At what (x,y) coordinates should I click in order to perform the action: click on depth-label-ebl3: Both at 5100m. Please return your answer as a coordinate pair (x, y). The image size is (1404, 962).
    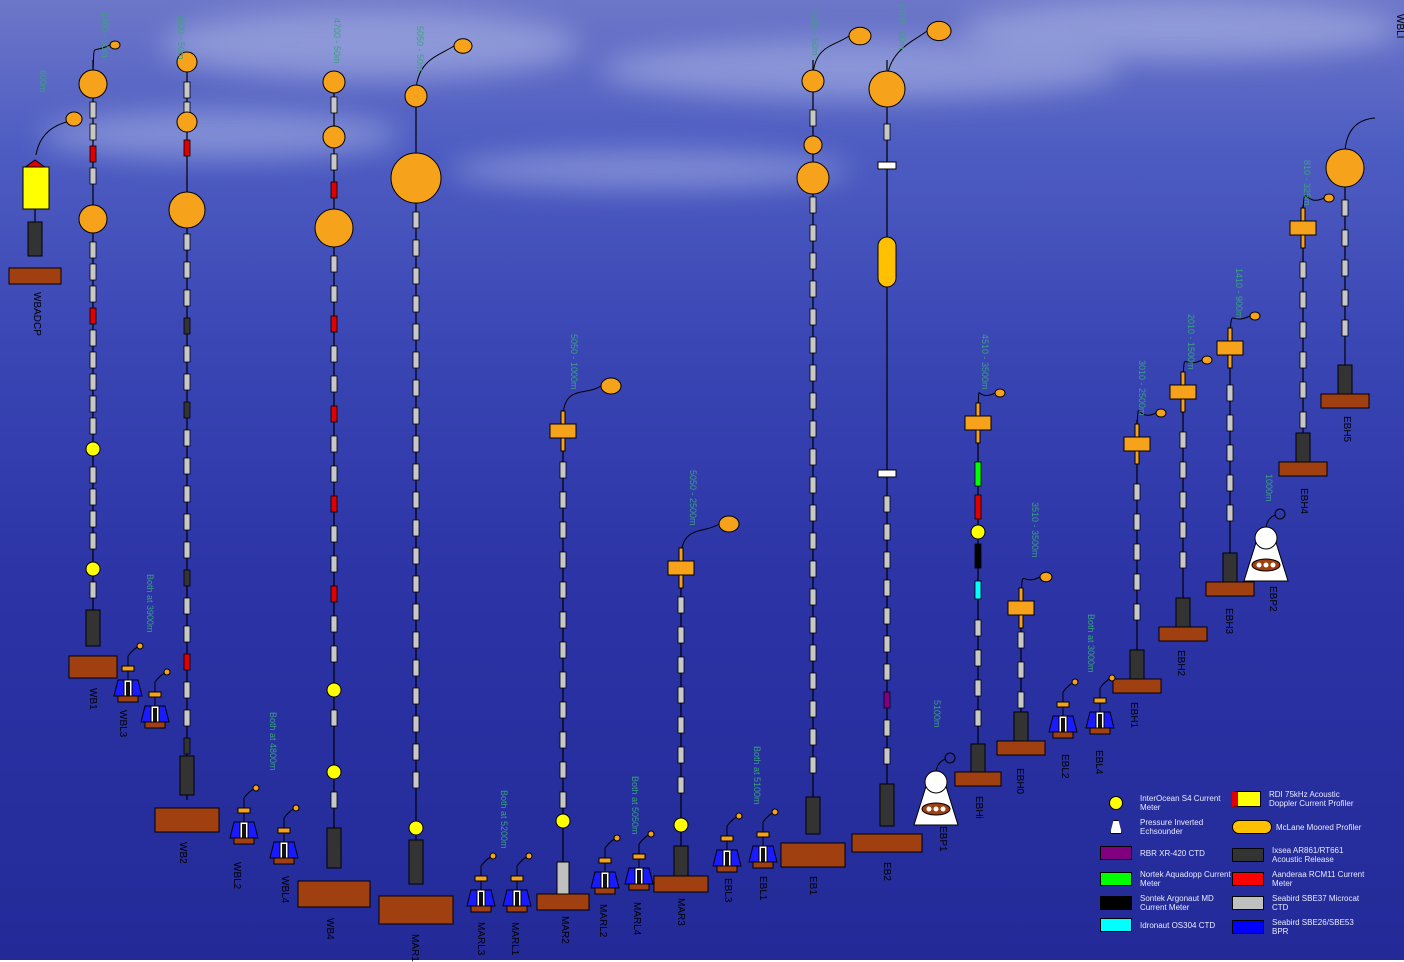
    Looking at the image, I should click on (757, 775).